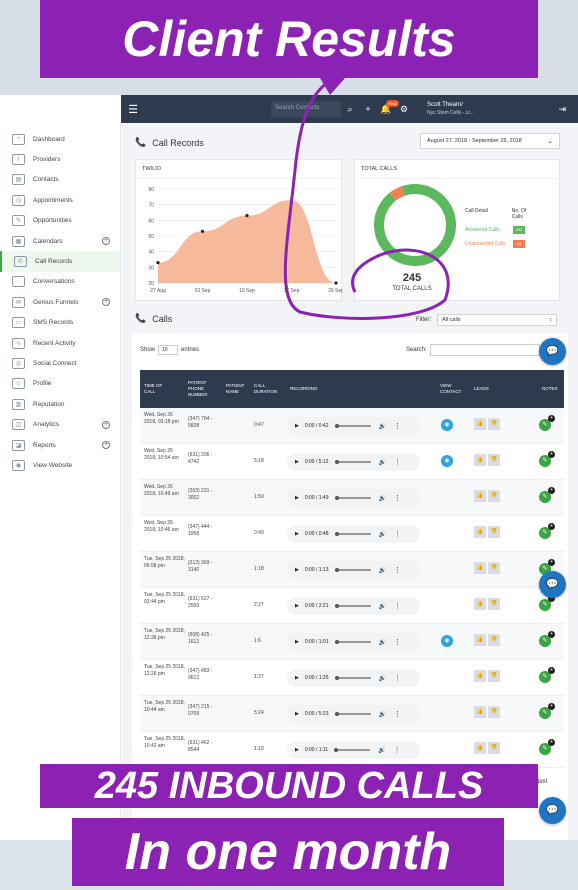 Image resolution: width=578 pixels, height=890 pixels. I want to click on column-header-view-contact: VIEW CONTACT, so click(451, 388).